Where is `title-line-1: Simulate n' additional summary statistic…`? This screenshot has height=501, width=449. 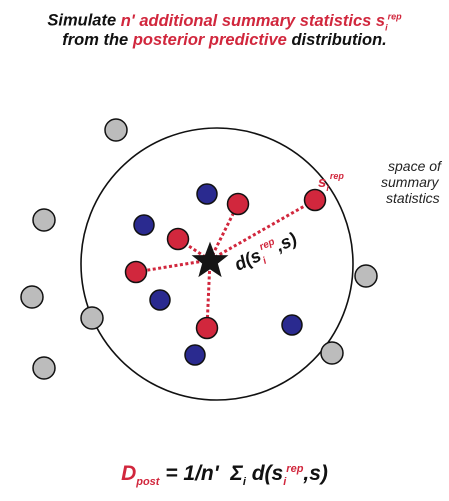
title-line-1: Simulate n' additional summary statistic… is located at coordinates (224, 21).